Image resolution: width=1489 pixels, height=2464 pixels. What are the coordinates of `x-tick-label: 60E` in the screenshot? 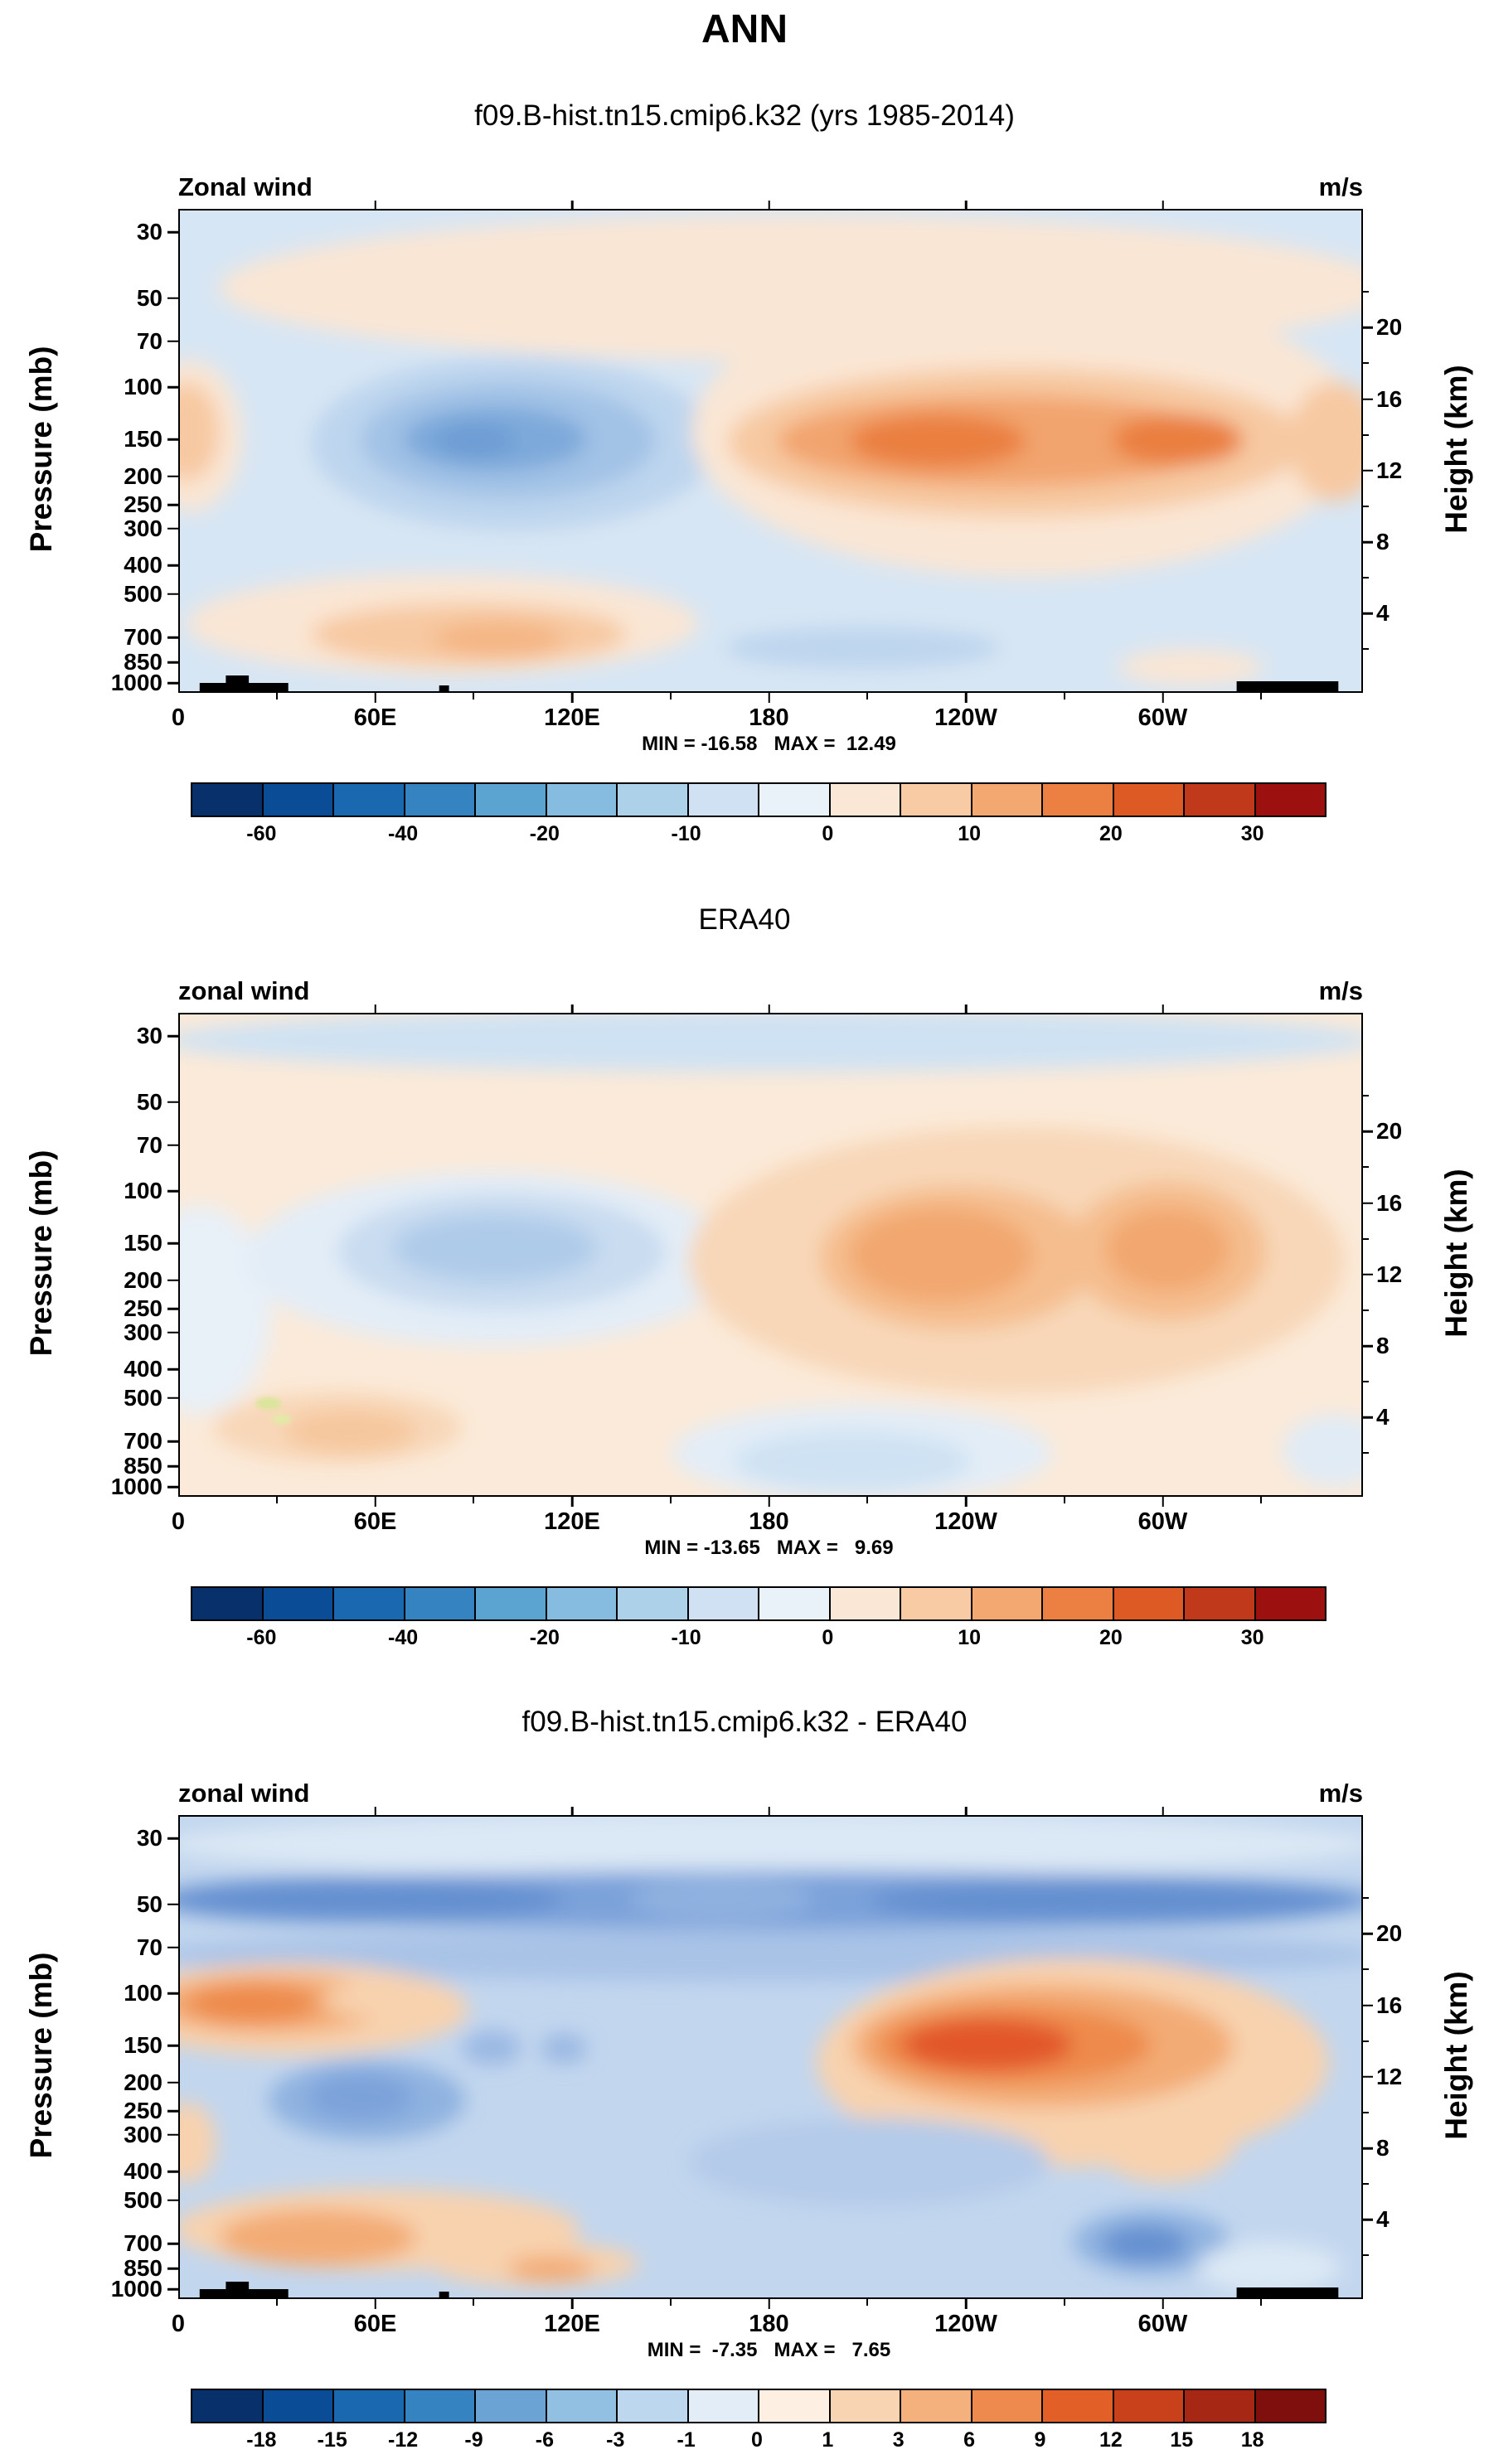 It's located at (375, 2324).